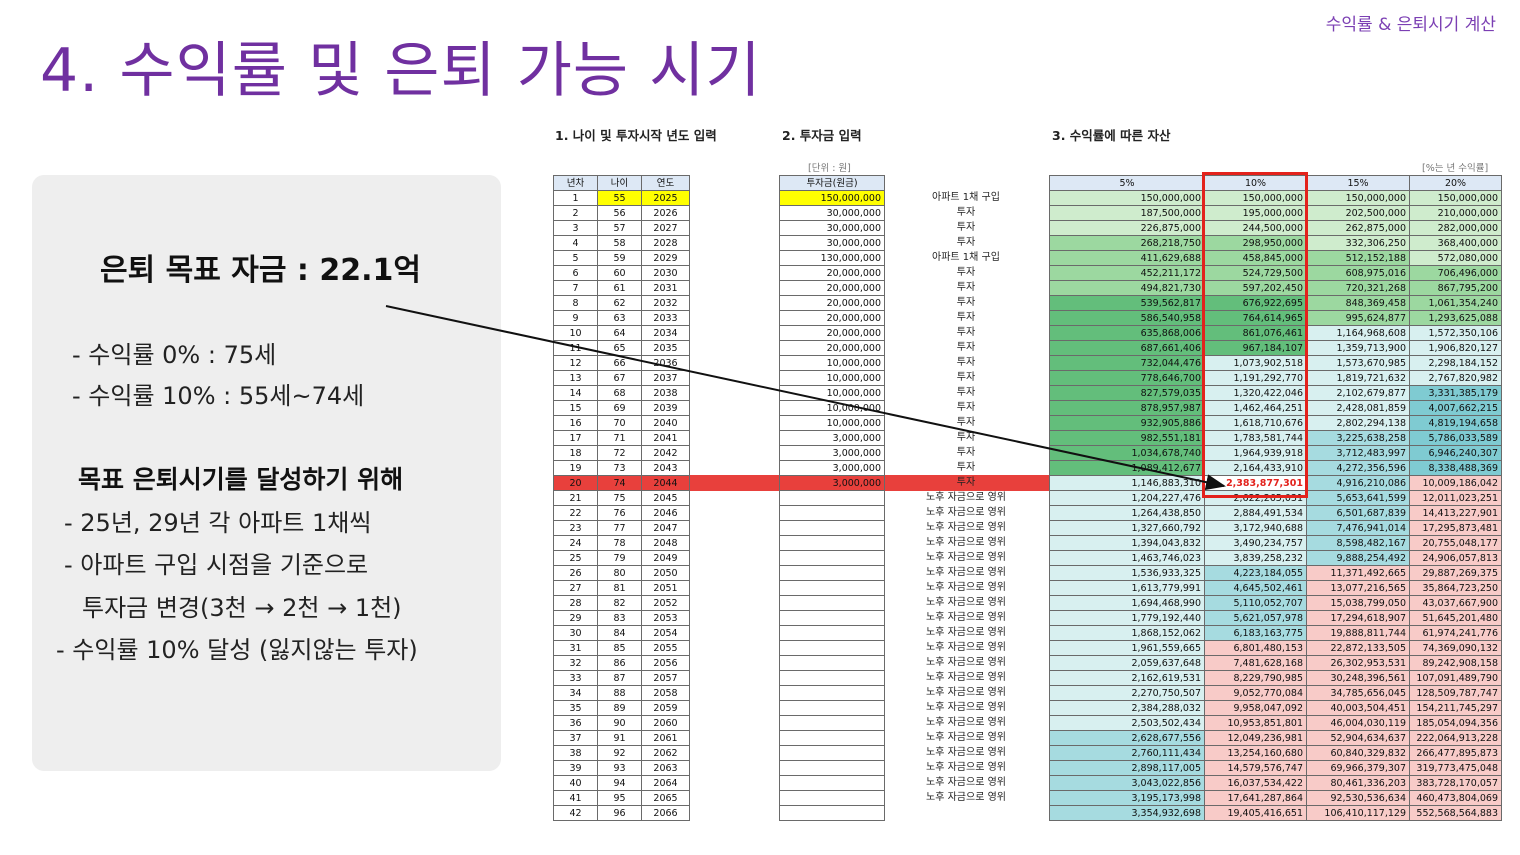 Image resolution: width=1520 pixels, height=855 pixels. I want to click on asset-5pct-cell: 2,503,502,434, so click(1127, 723).